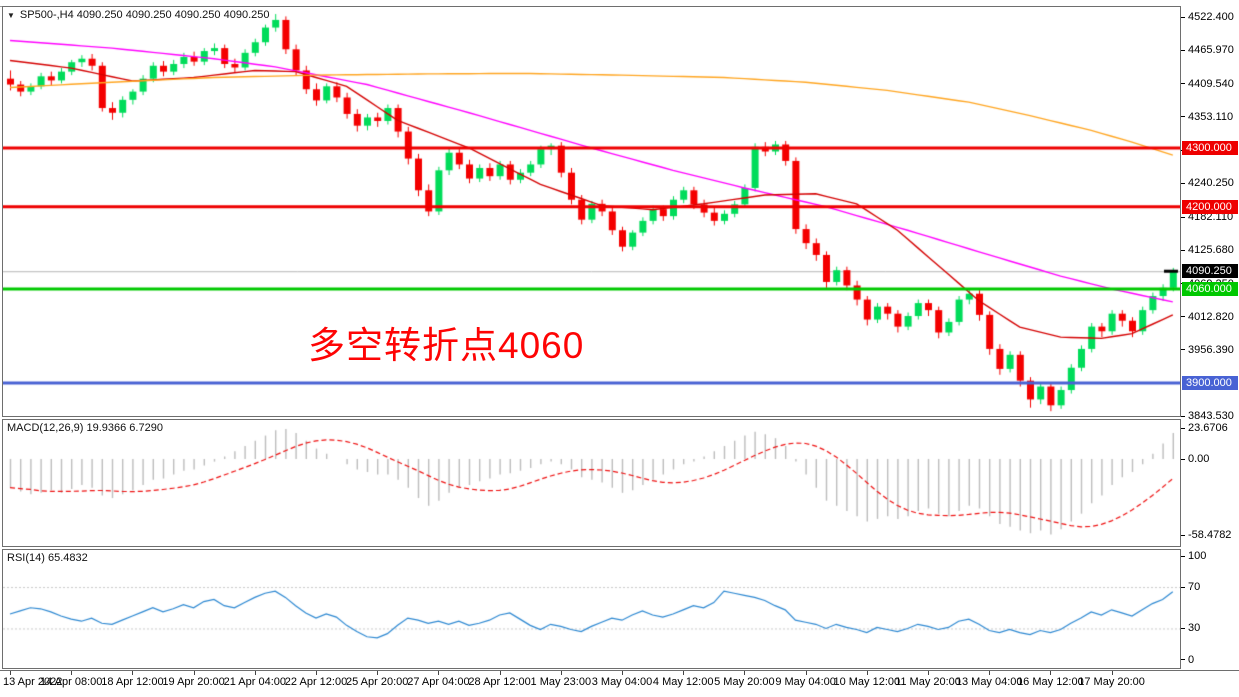 The image size is (1239, 697). What do you see at coordinates (47, 558) in the screenshot?
I see `rsi-label: RSI(14) 65.4832` at bounding box center [47, 558].